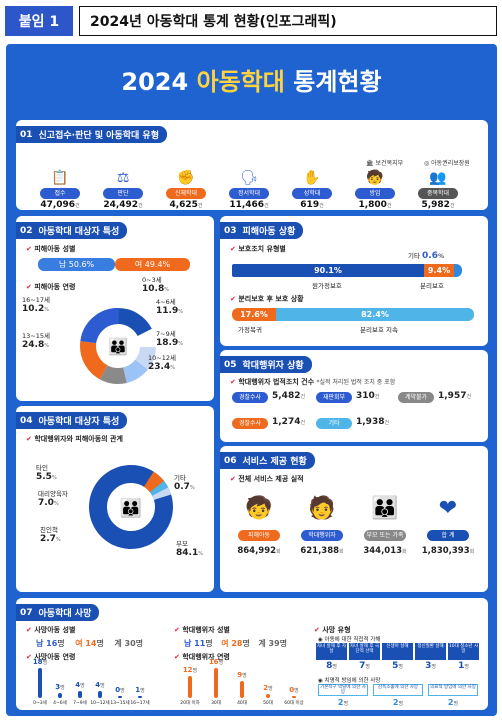 This screenshot has width=502, height=721. I want to click on separation-bar: 9.4%, so click(439, 270).